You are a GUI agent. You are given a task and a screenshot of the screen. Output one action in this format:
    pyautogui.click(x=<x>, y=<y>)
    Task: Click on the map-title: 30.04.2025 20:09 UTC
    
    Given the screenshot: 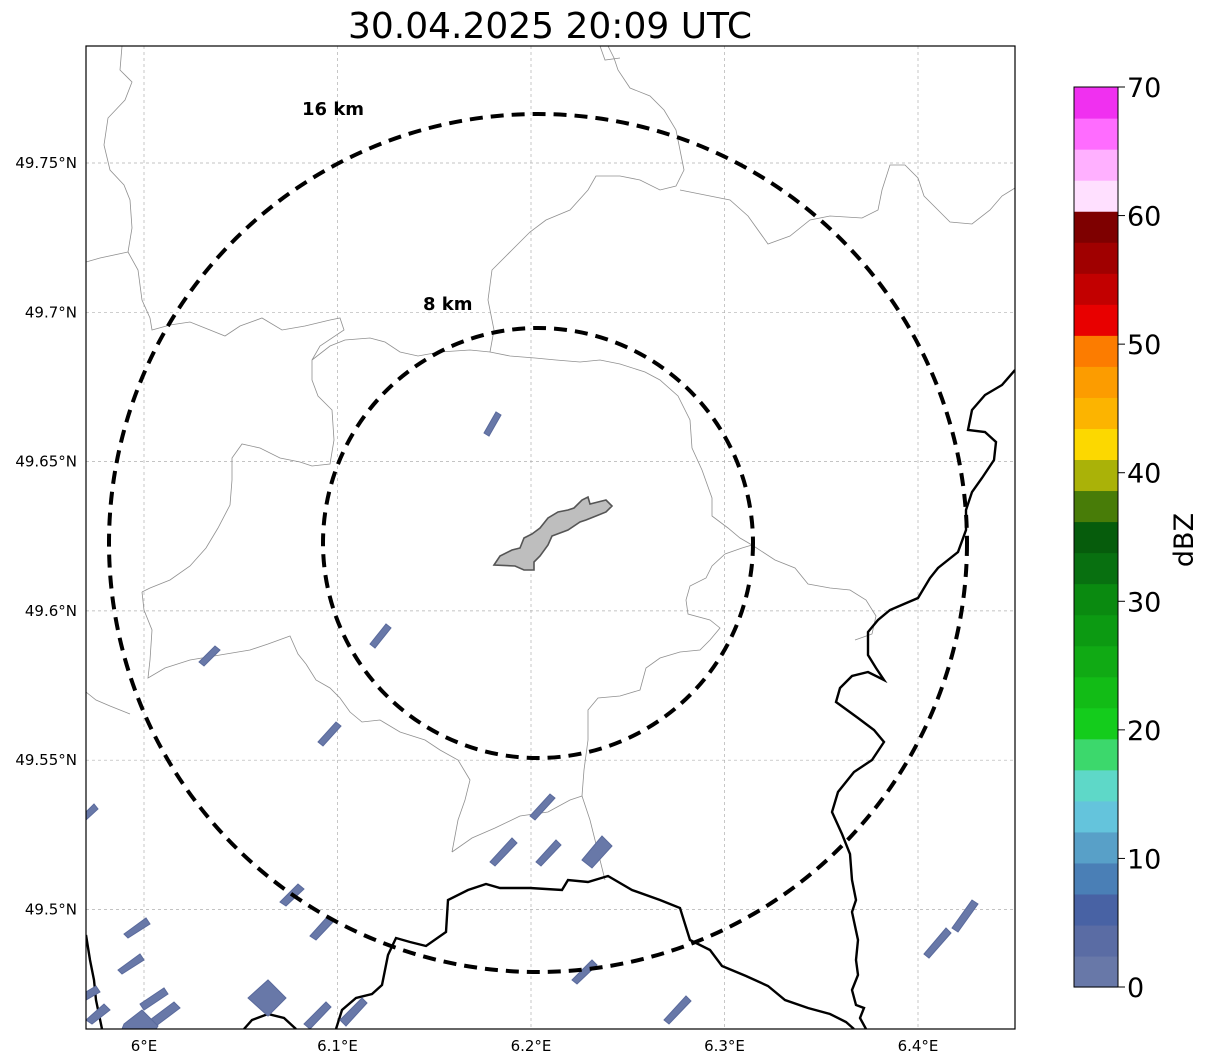 What is the action you would take?
    pyautogui.click(x=550, y=26)
    